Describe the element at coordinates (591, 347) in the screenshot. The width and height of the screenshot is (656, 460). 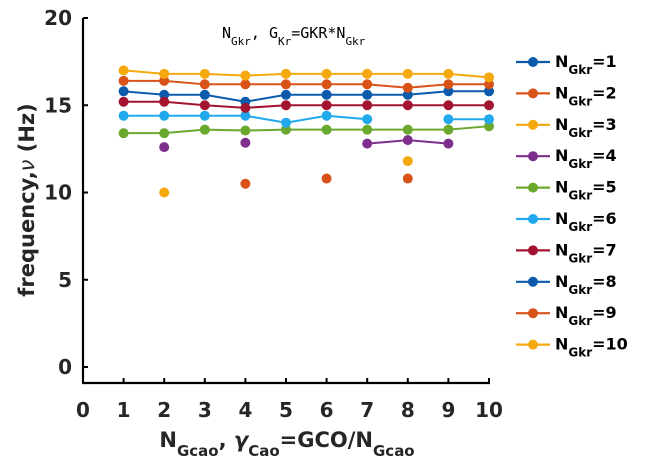
I see `legend-label: NGkr=10` at that location.